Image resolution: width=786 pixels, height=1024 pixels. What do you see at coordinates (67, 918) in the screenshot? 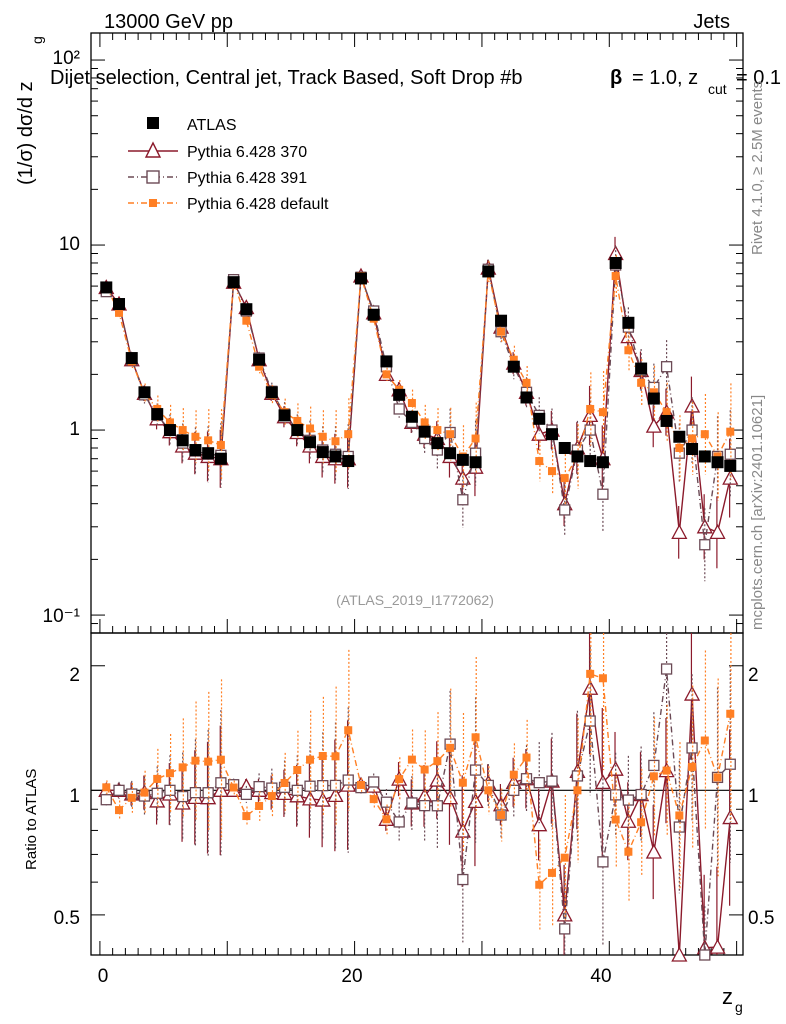
I see `ratio-tick-label-0: 0.5` at bounding box center [67, 918].